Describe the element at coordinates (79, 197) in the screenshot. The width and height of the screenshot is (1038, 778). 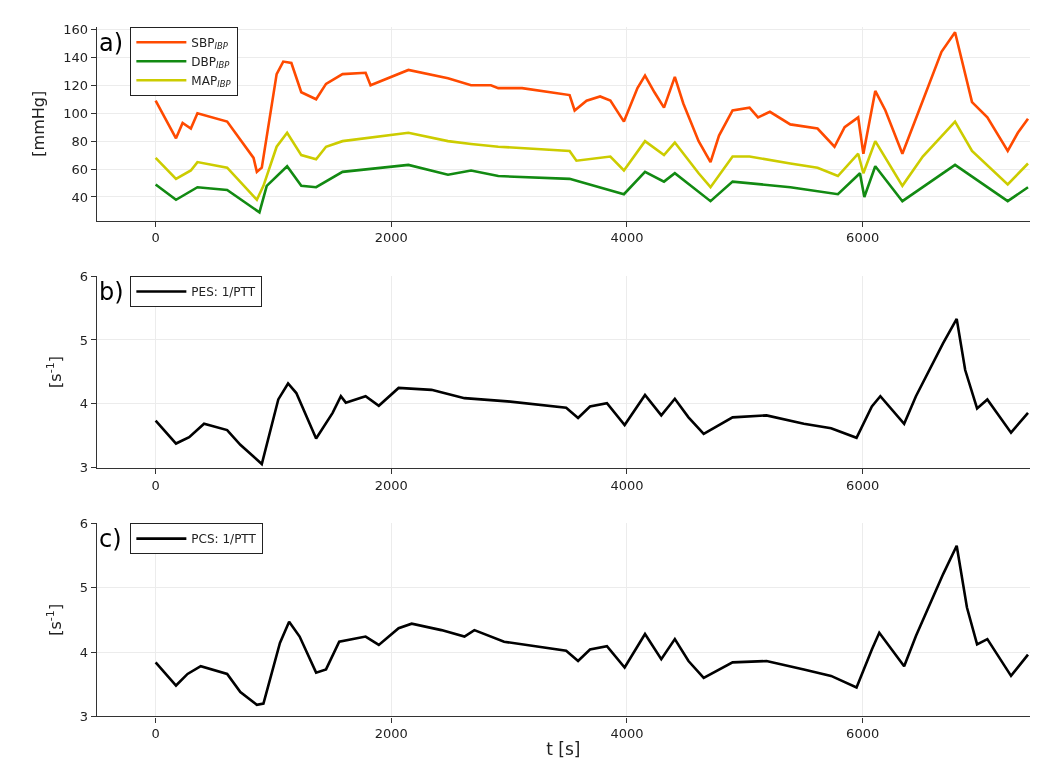
I see `y-tick-label: 40` at that location.